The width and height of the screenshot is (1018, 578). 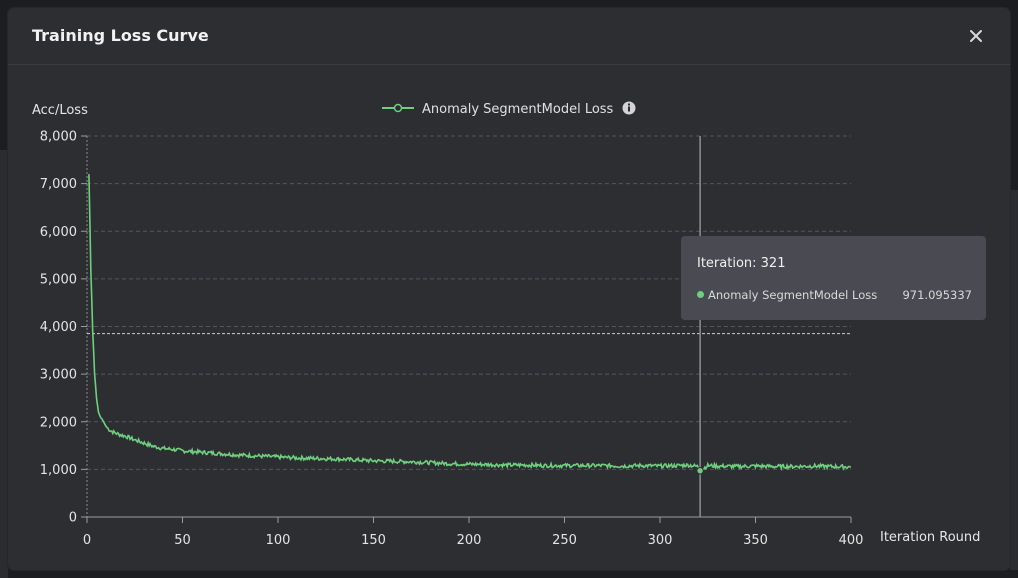 What do you see at coordinates (473, 532) in the screenshot?
I see `x-ticks: 0 50 100 150 200 250 300 350 400` at bounding box center [473, 532].